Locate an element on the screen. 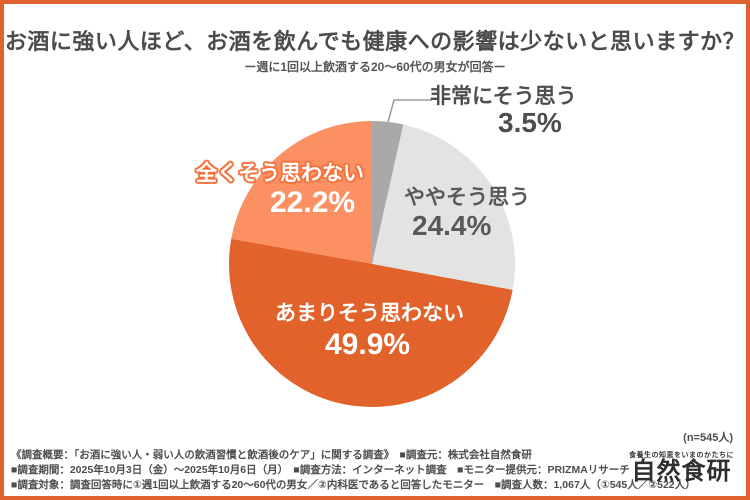 This screenshot has height=500, width=750. slice-label-not-at-all-agree: 全くそう思わない is located at coordinates (280, 173).